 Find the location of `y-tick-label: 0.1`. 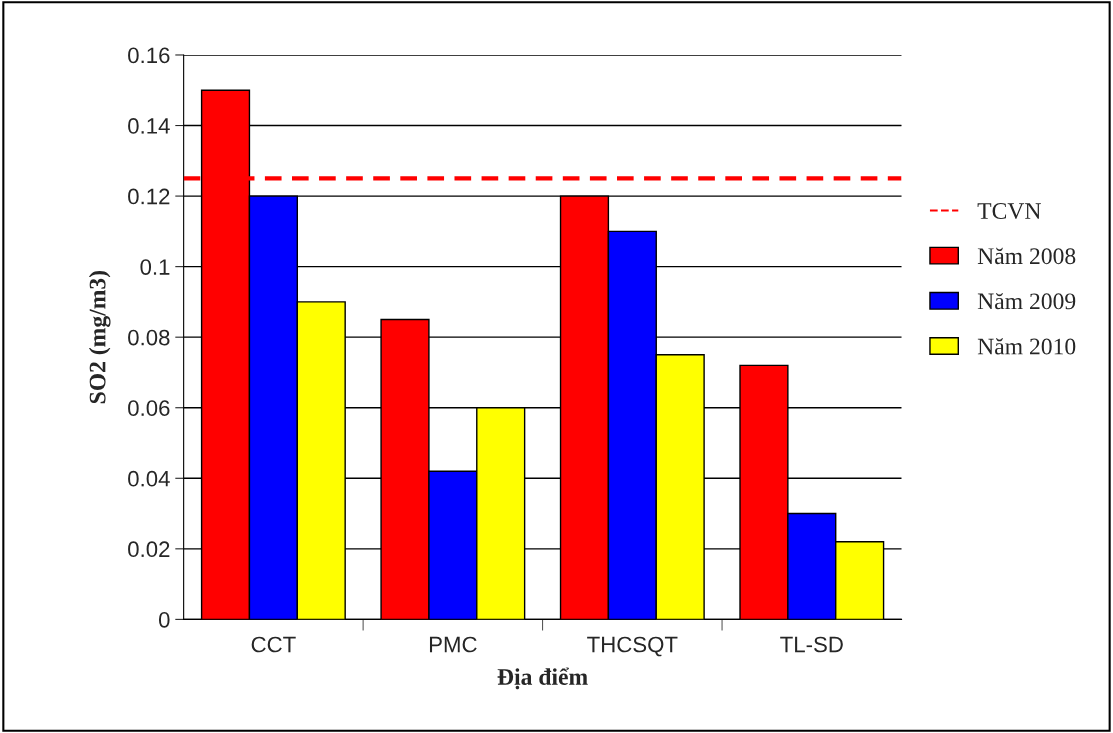

y-tick-label: 0.1 is located at coordinates (155, 267).